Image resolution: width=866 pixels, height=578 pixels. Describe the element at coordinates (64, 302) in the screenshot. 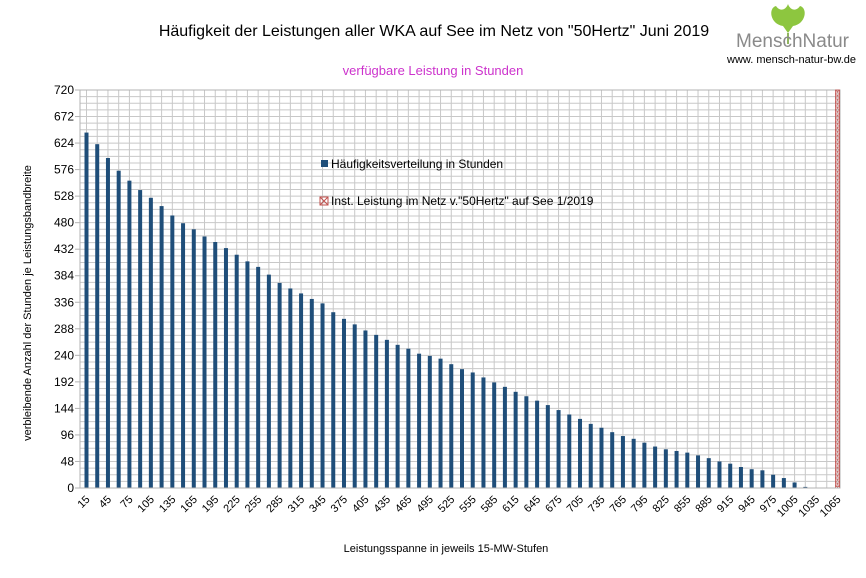

I see `y-tick-label: 336` at that location.